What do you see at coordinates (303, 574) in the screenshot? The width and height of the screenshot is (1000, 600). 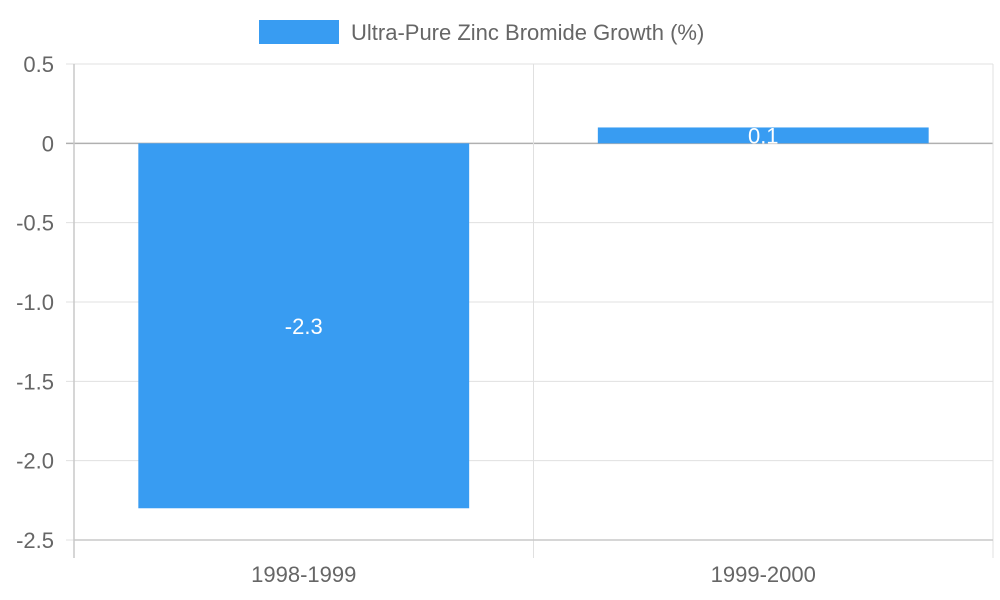 I see `x-tick-label: 1998-1999` at bounding box center [303, 574].